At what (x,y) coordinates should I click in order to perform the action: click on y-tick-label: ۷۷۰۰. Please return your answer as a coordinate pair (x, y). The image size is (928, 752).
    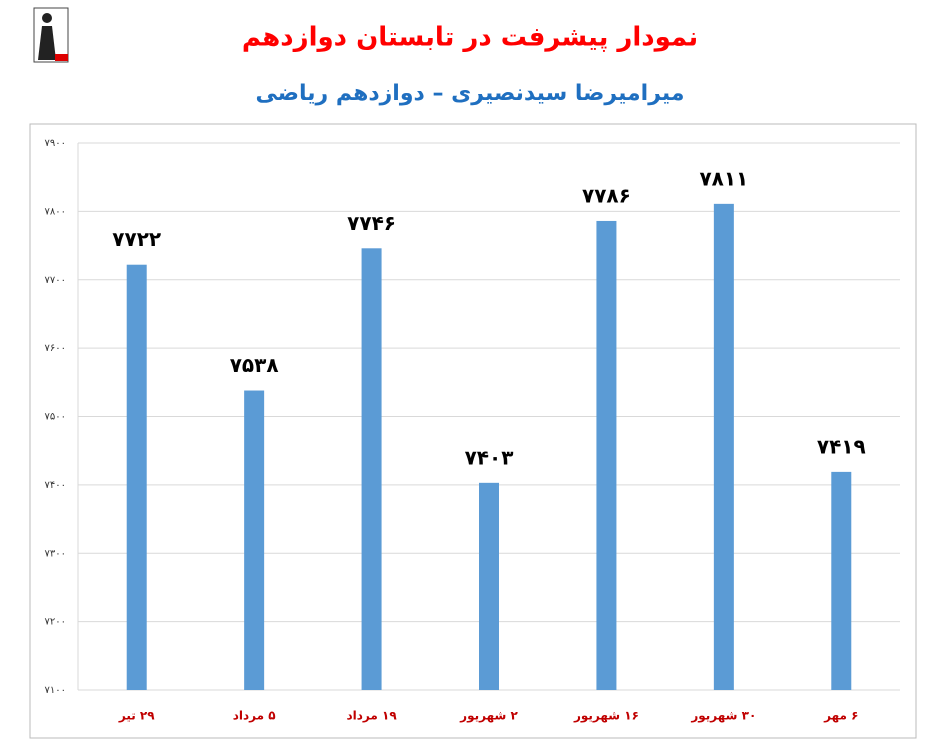
    Looking at the image, I should click on (55, 280).